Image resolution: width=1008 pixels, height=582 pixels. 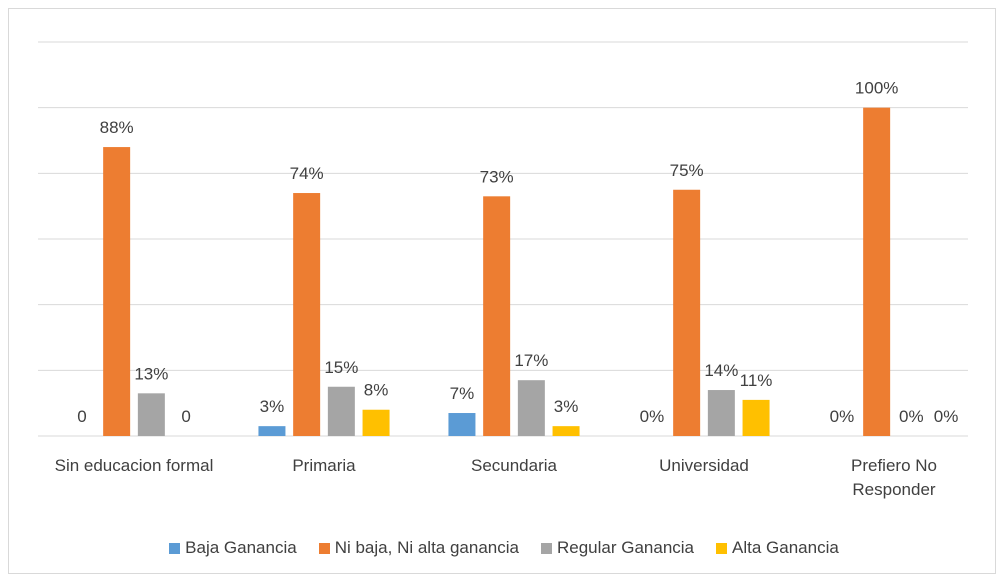 I want to click on legend-item: Baja Ganancia, so click(x=233, y=548).